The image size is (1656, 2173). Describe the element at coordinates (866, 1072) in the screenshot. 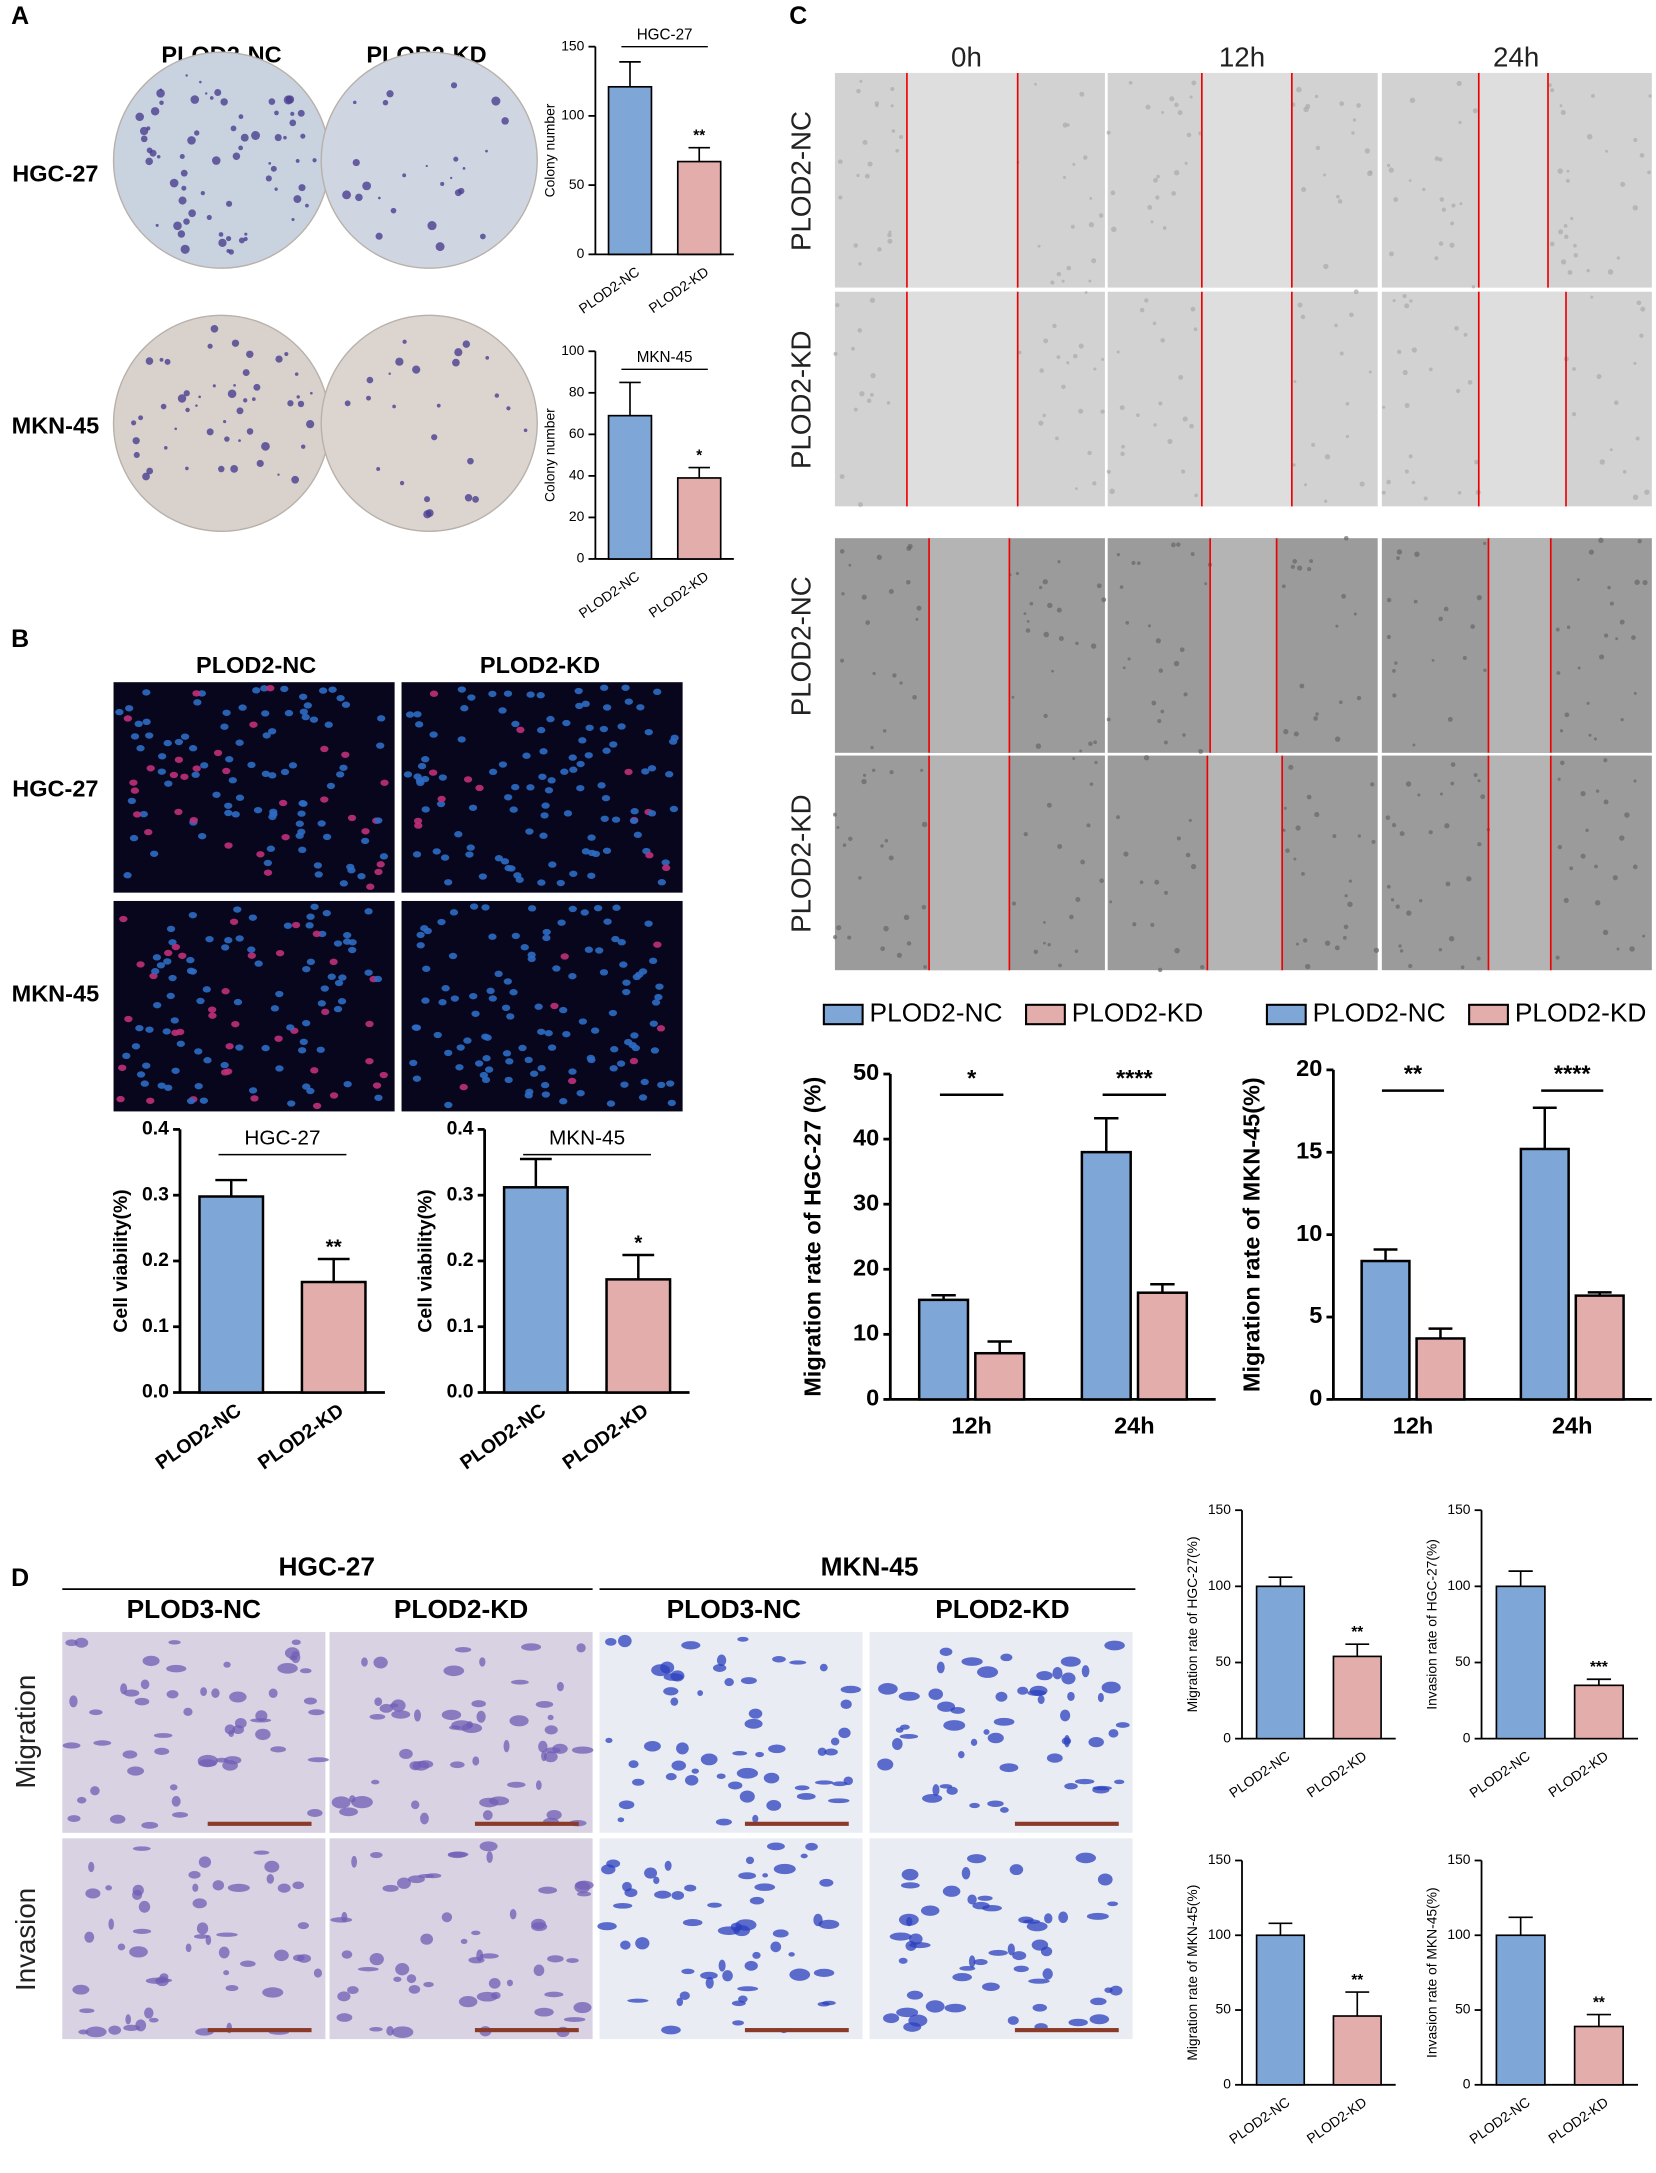

I see `y-tick-label: 50` at that location.